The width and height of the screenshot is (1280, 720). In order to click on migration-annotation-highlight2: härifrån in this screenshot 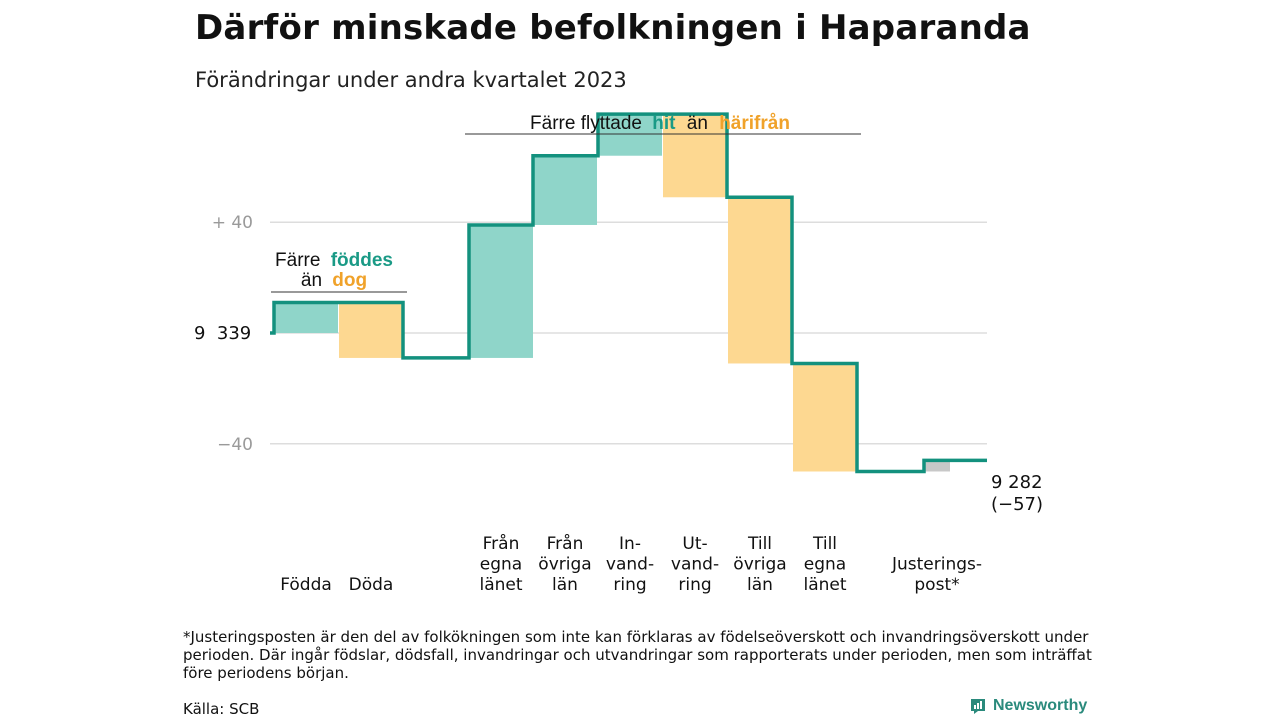, I will do `click(754, 123)`.